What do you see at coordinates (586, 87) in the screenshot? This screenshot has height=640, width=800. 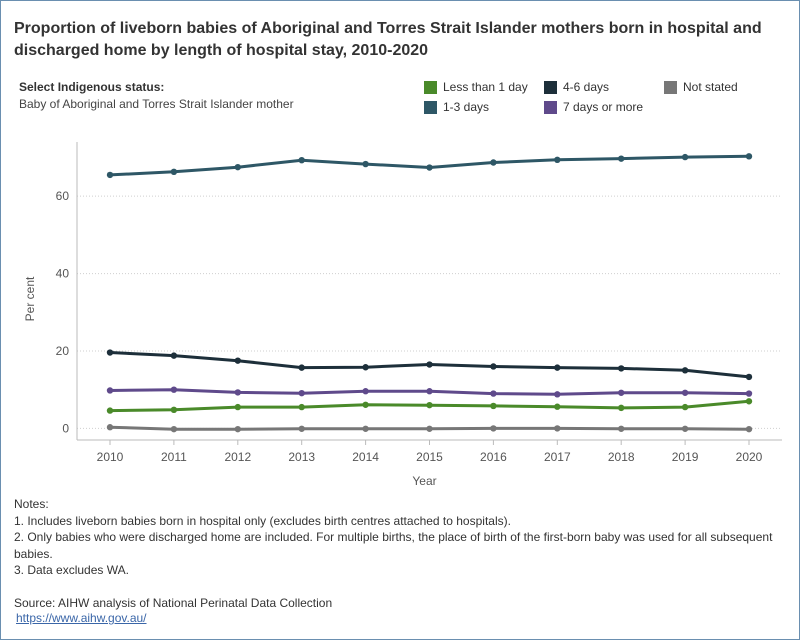 I see `legend-label-4-6-days: 4-6 days` at bounding box center [586, 87].